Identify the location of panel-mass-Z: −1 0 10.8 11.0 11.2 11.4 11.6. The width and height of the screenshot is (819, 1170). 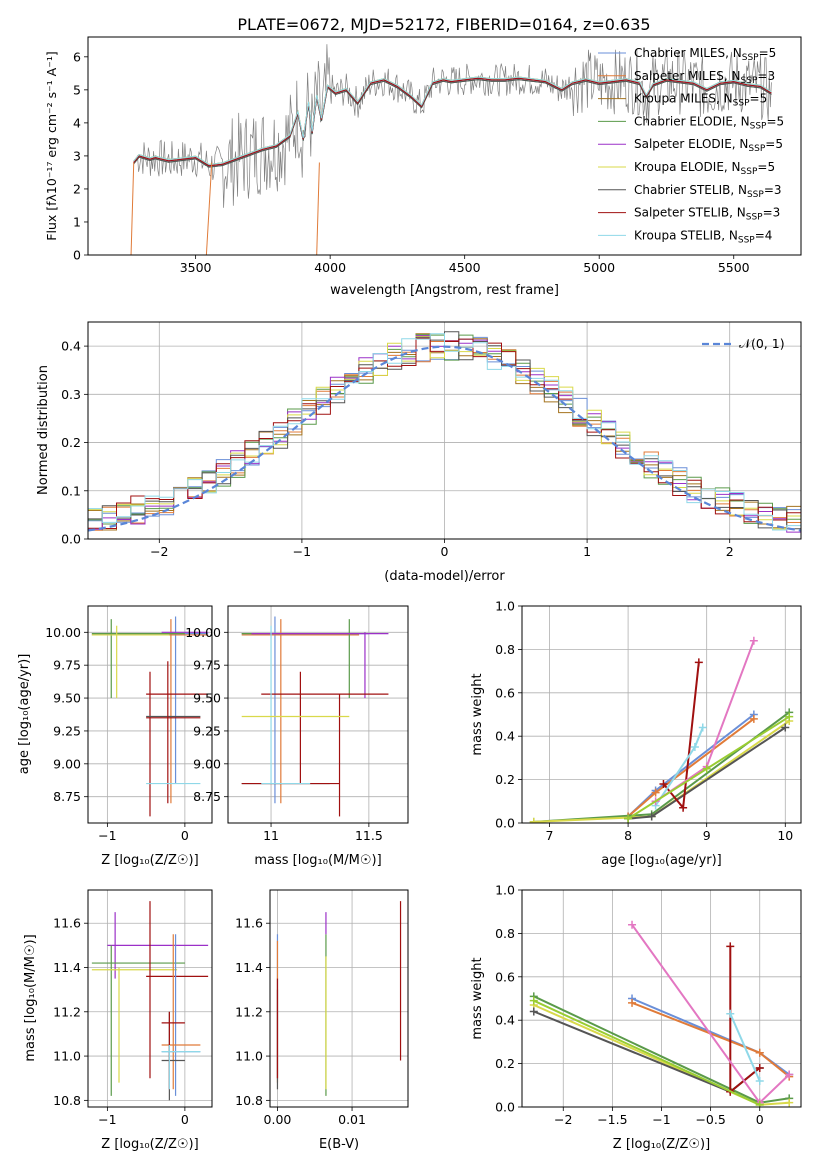
(133, 1008).